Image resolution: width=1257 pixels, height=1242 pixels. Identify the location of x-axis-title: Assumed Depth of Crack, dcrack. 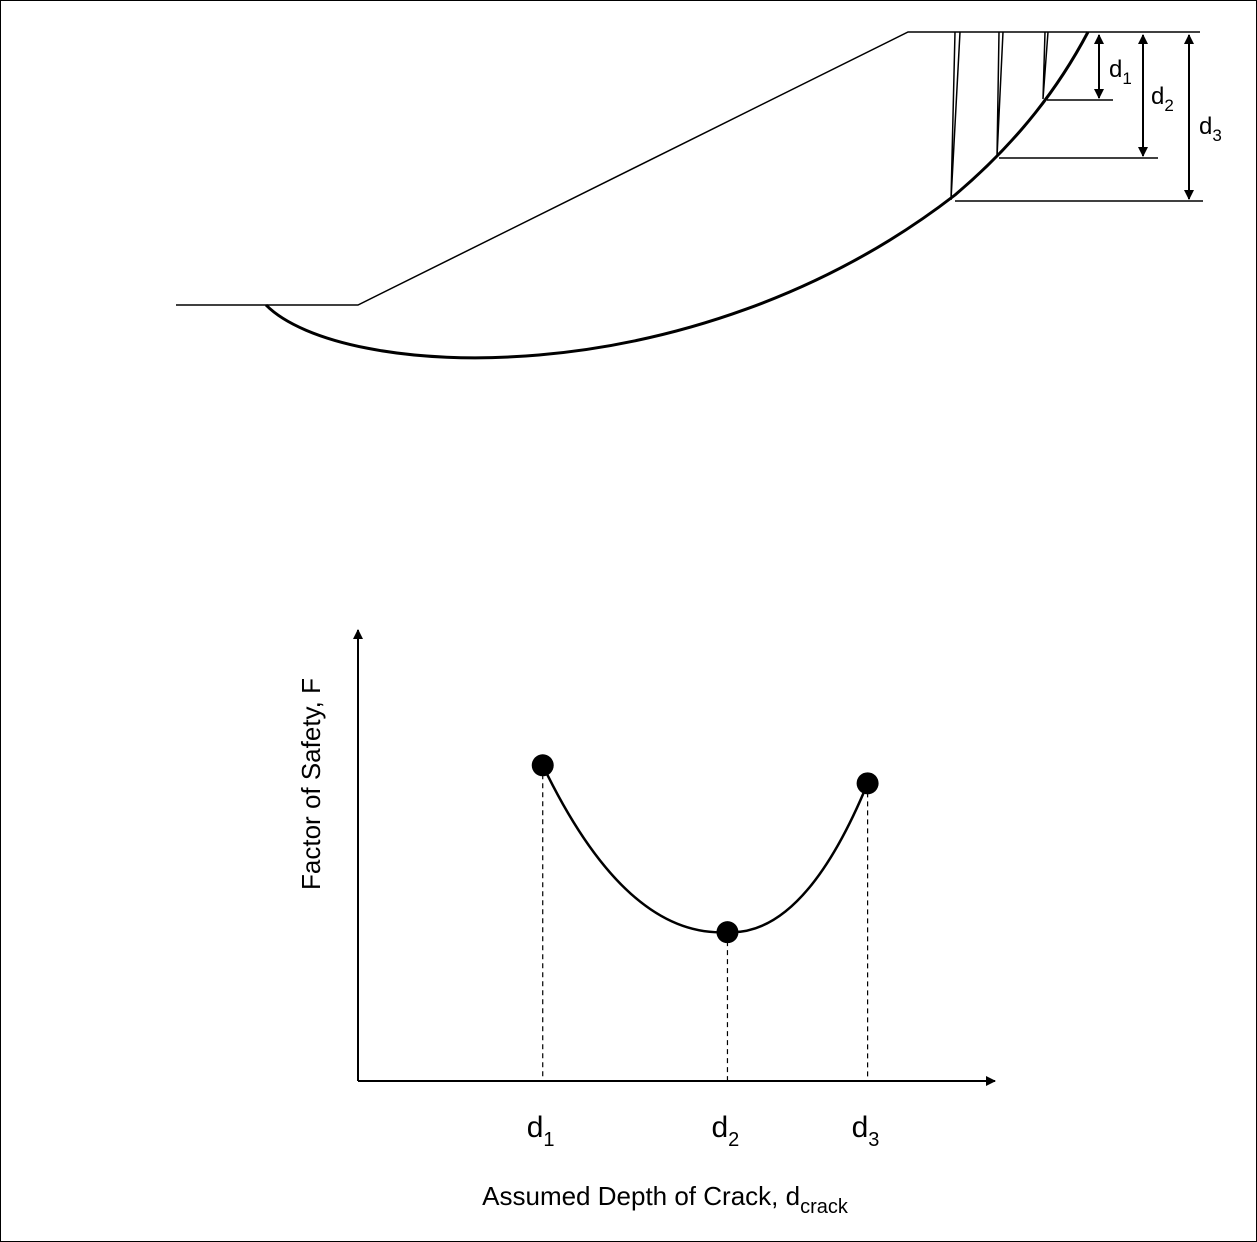
(665, 1199).